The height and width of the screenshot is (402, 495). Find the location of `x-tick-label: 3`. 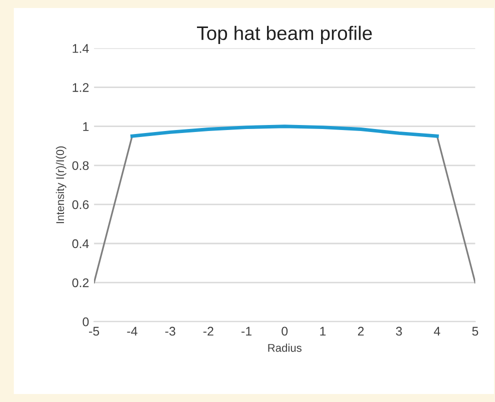

x-tick-label: 3 is located at coordinates (399, 331).